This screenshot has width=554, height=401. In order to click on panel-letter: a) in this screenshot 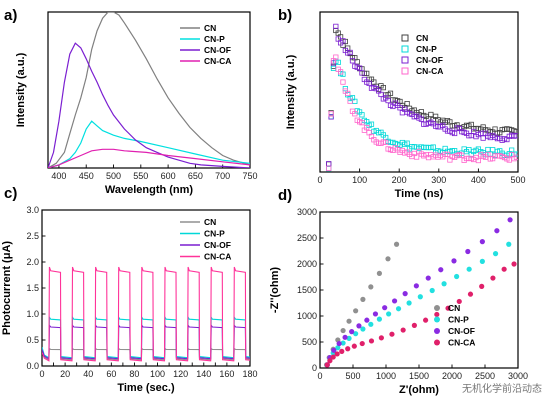, I will do `click(10, 15)`.